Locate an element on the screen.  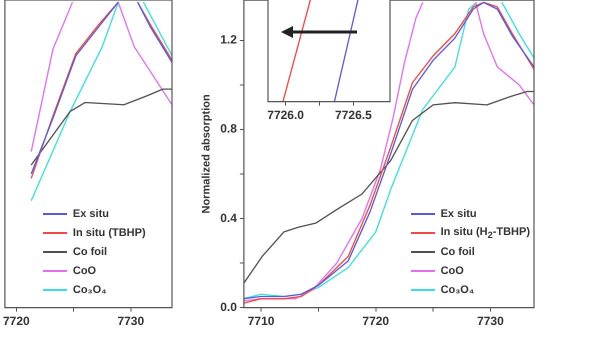
y-tick-label: 0.8 is located at coordinates (229, 129).